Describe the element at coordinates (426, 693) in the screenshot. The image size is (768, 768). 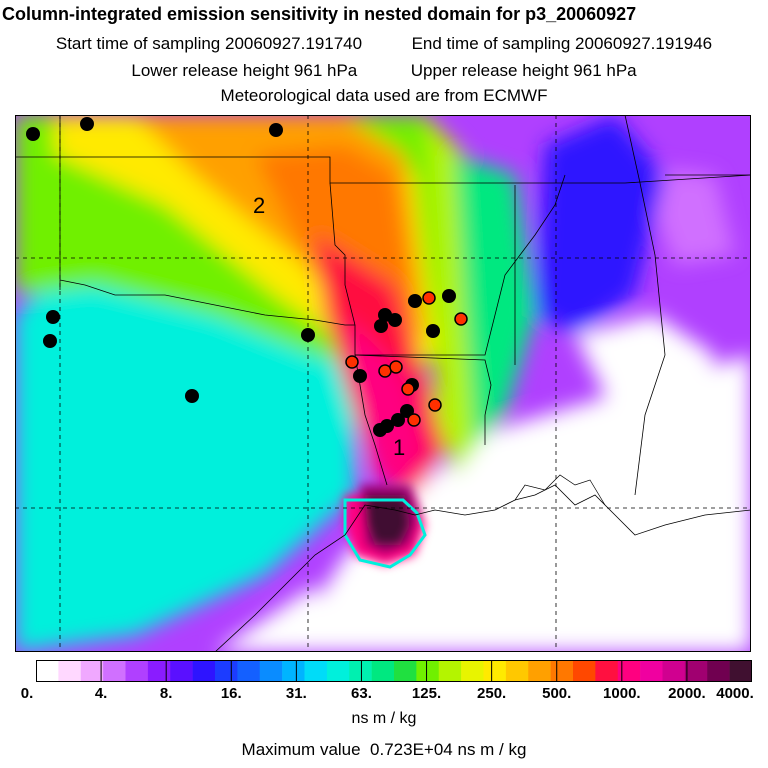
I see `colorbar-tick-label: 125.` at that location.